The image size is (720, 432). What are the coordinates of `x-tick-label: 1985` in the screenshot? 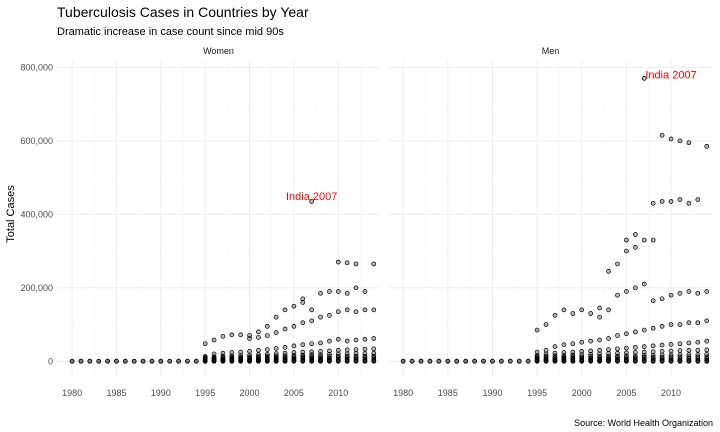 It's located at (116, 393).